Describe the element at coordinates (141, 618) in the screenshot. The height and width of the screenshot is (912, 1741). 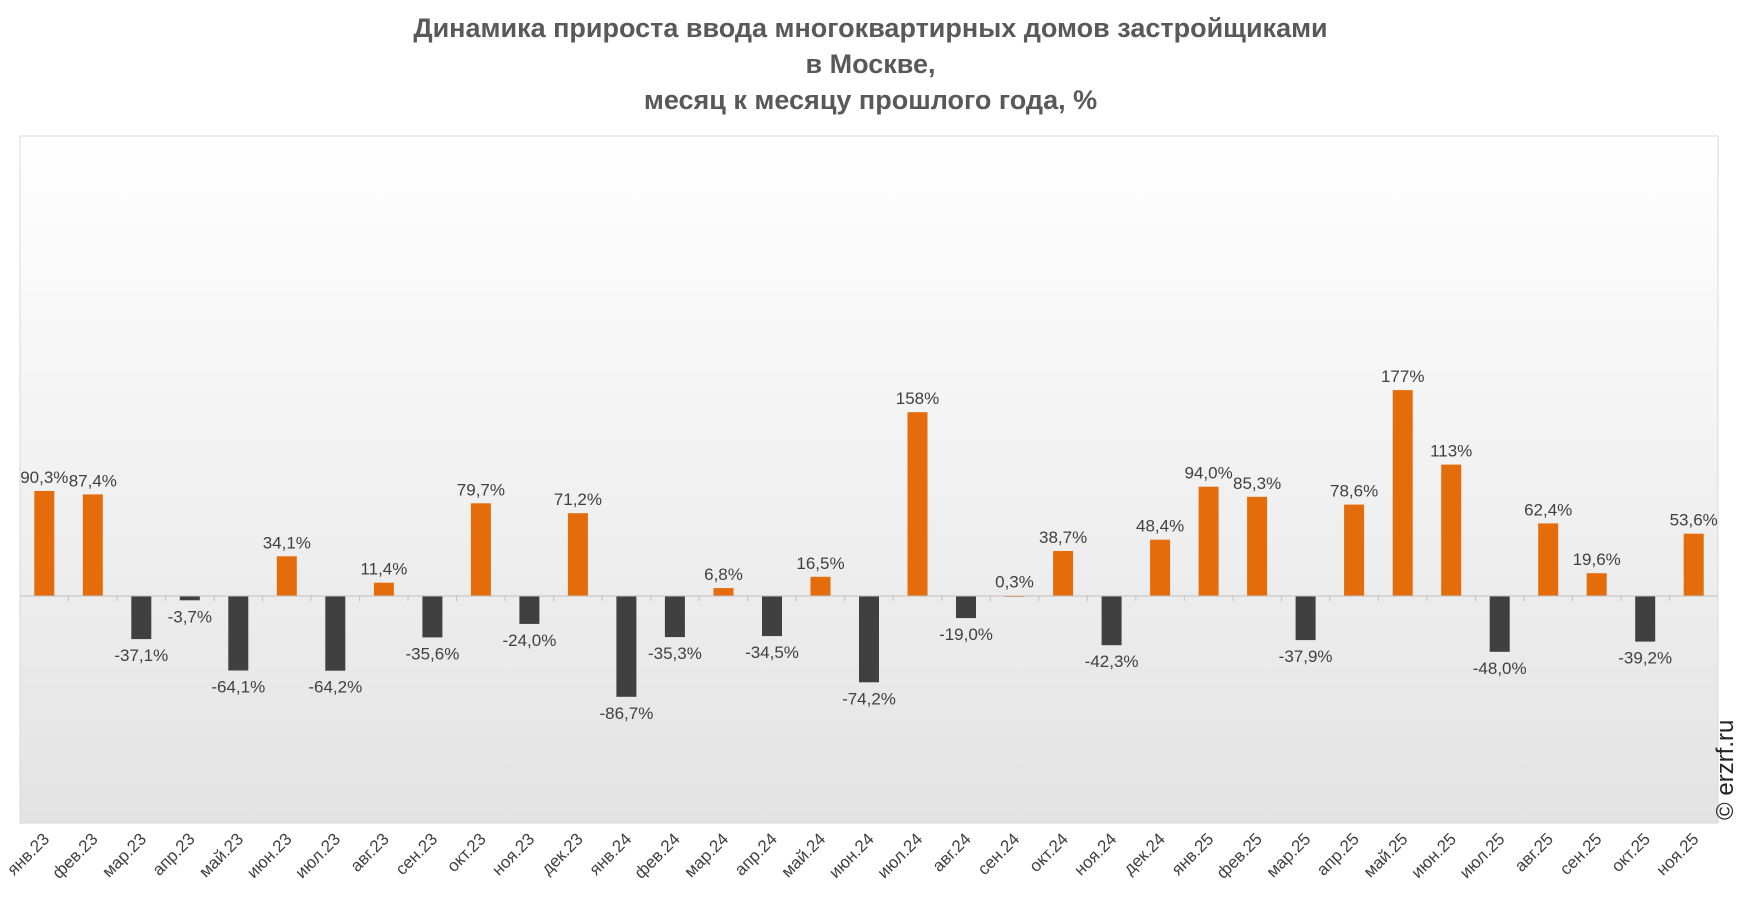
I see `bar-мар.23` at that location.